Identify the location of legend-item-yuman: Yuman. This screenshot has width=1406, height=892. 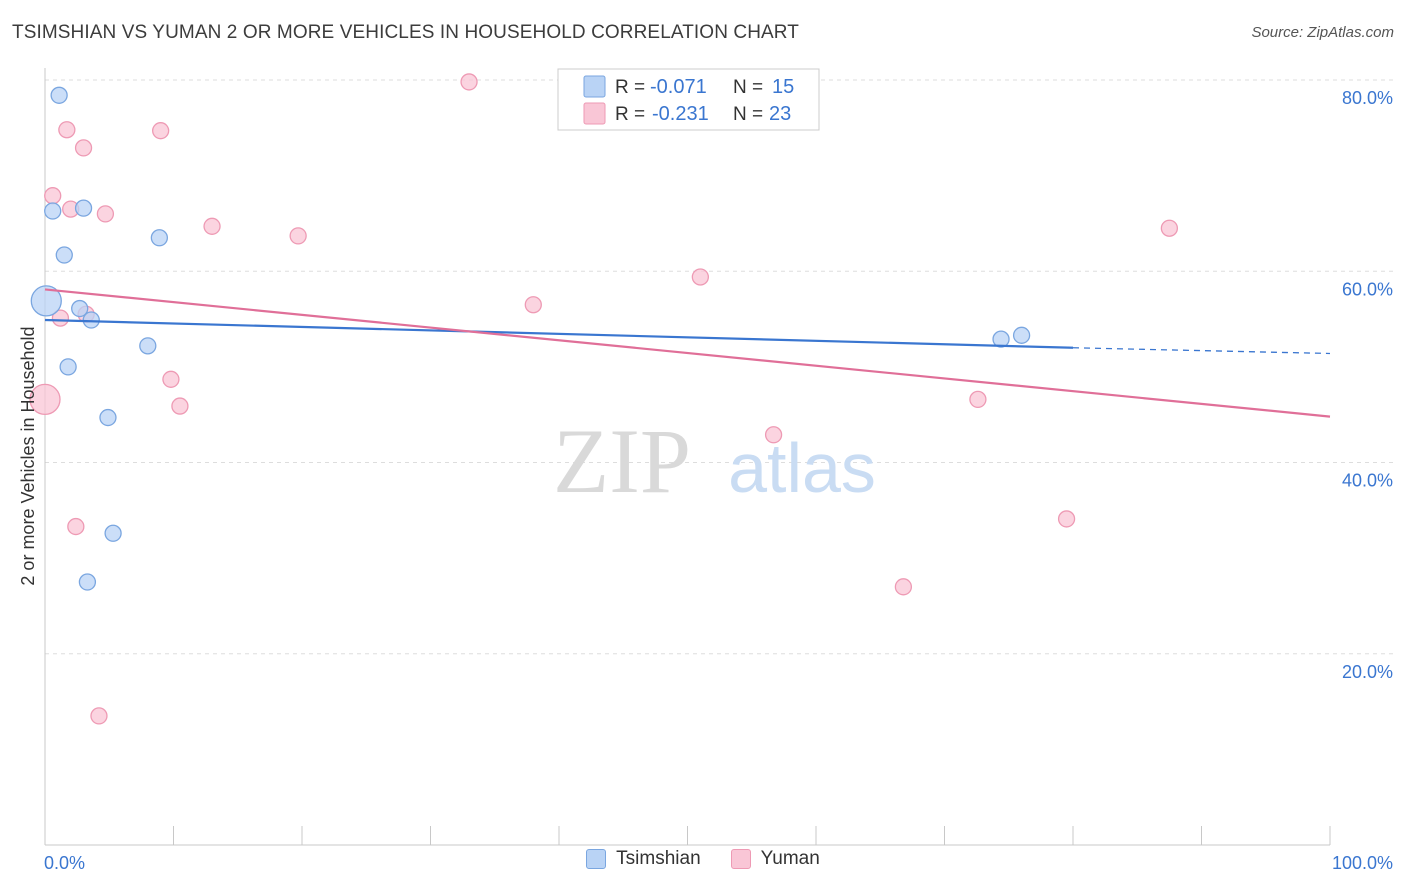
(775, 859).